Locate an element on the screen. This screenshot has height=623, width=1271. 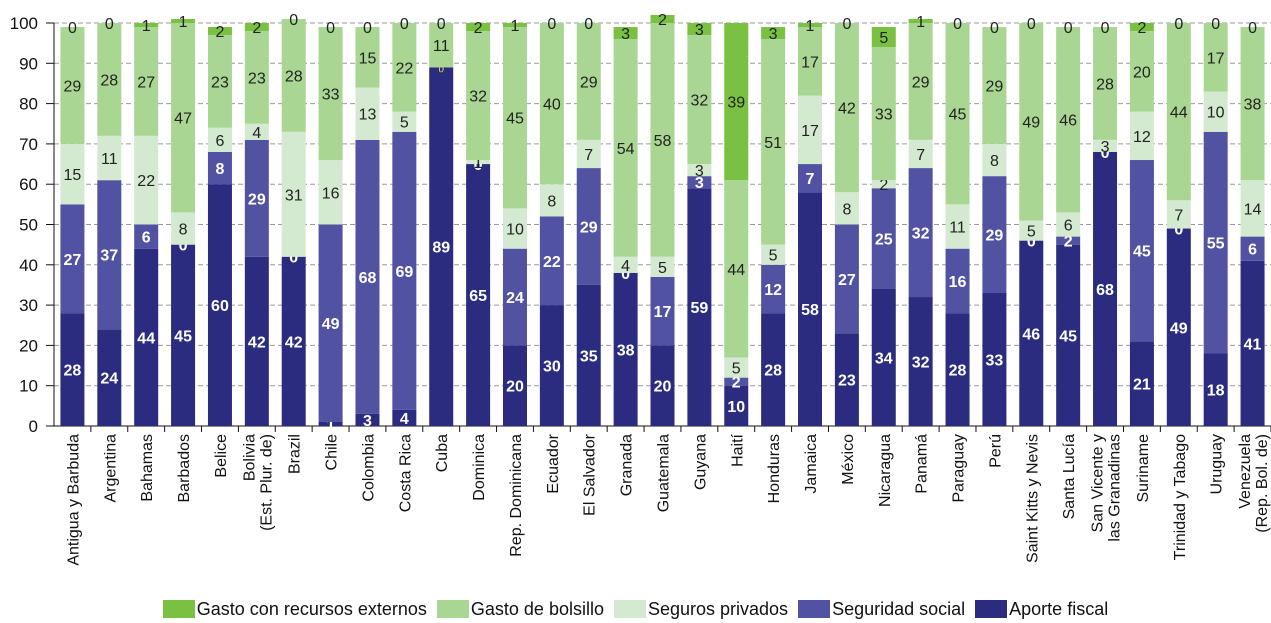
data-label: 39 is located at coordinates (736, 103).